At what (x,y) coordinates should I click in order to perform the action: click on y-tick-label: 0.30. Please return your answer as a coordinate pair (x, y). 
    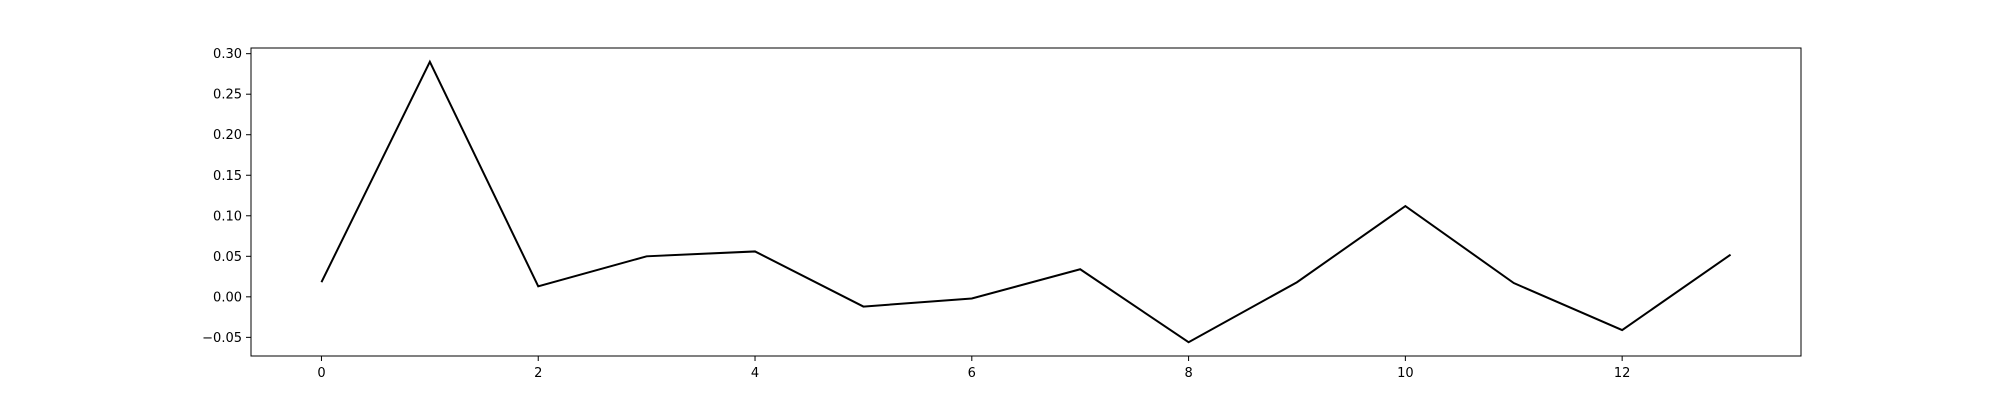
    Looking at the image, I should click on (227, 54).